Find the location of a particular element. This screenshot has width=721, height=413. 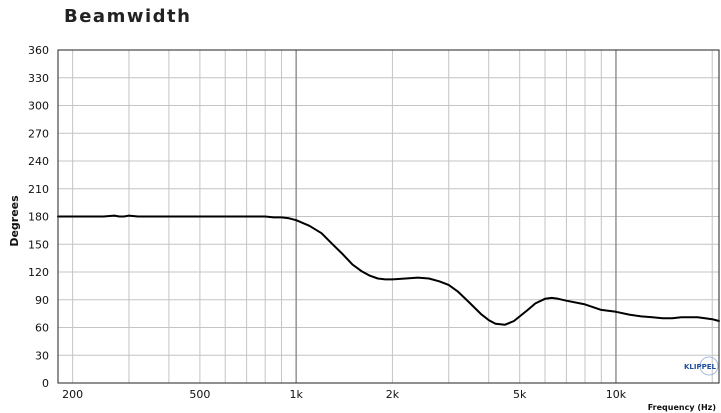

y-tick-label: 60 is located at coordinates (42, 328).